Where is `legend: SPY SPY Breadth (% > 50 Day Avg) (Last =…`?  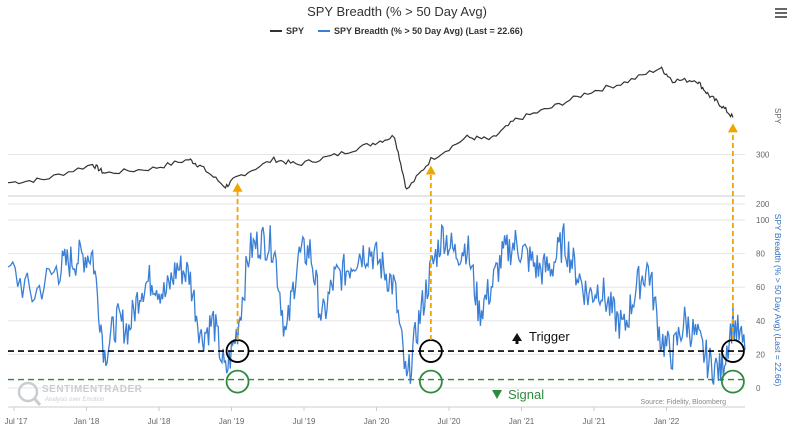 legend: SPY SPY Breadth (% > 50 Day Avg) (Last =… is located at coordinates (396, 31).